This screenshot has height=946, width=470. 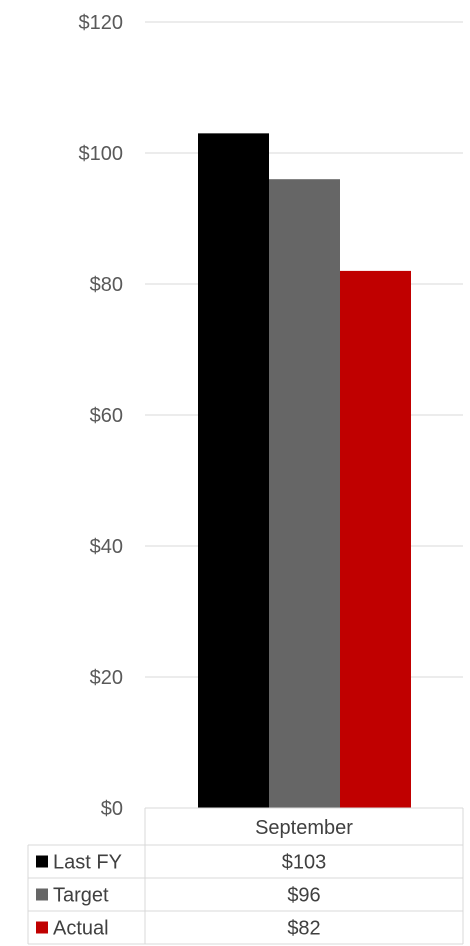 I want to click on y-tick-label: $120, so click(x=101, y=23).